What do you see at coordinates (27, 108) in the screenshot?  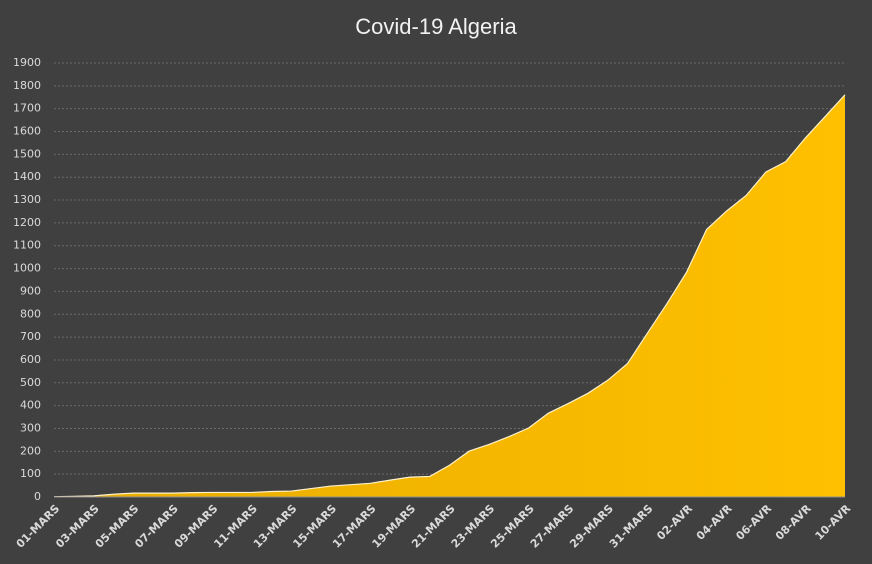 I see `y-tick-label: 1700` at bounding box center [27, 108].